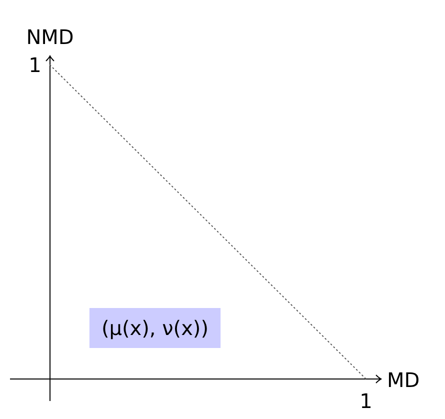 Image resolution: width=445 pixels, height=419 pixels. I want to click on y-axis-title: NMD, so click(50, 37).